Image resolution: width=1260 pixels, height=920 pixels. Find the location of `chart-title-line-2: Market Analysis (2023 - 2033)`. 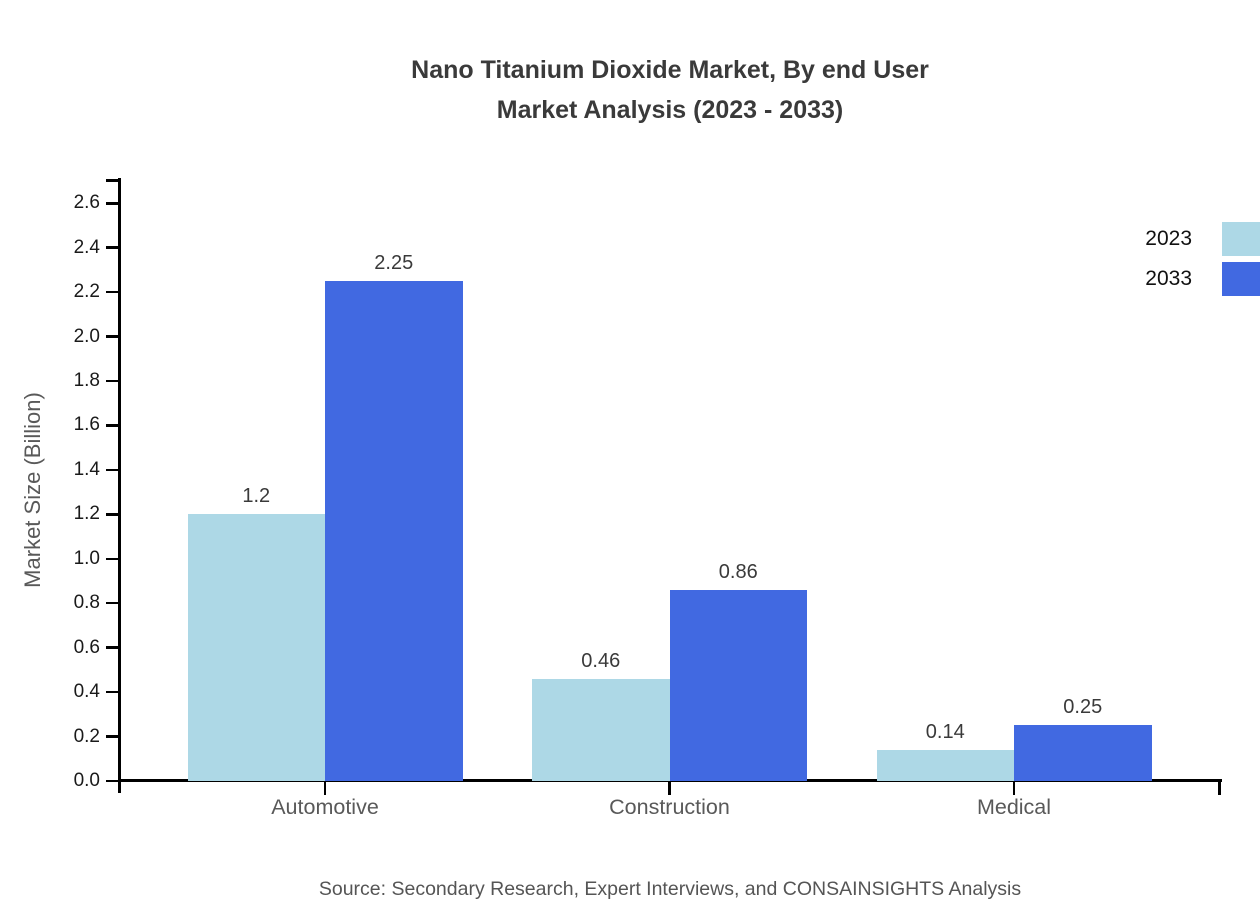

chart-title-line-2: Market Analysis (2023 - 2033) is located at coordinates (670, 110).